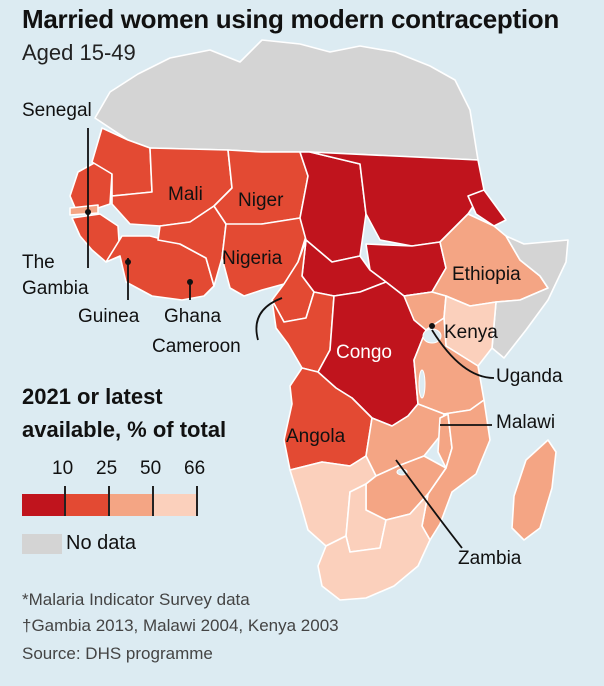 The image size is (604, 686). What do you see at coordinates (193, 316) in the screenshot?
I see `label-ghana: Ghana` at bounding box center [193, 316].